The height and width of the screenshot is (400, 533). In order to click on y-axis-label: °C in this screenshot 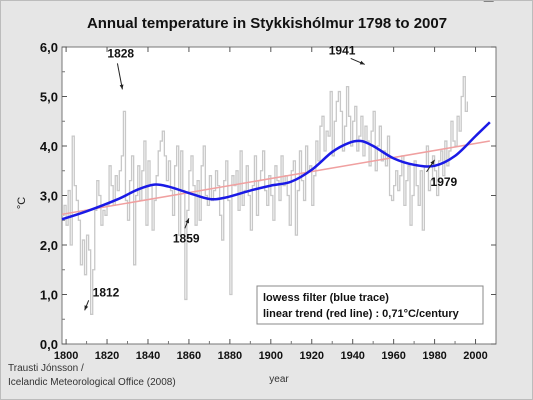, I will do `click(22, 203)`.